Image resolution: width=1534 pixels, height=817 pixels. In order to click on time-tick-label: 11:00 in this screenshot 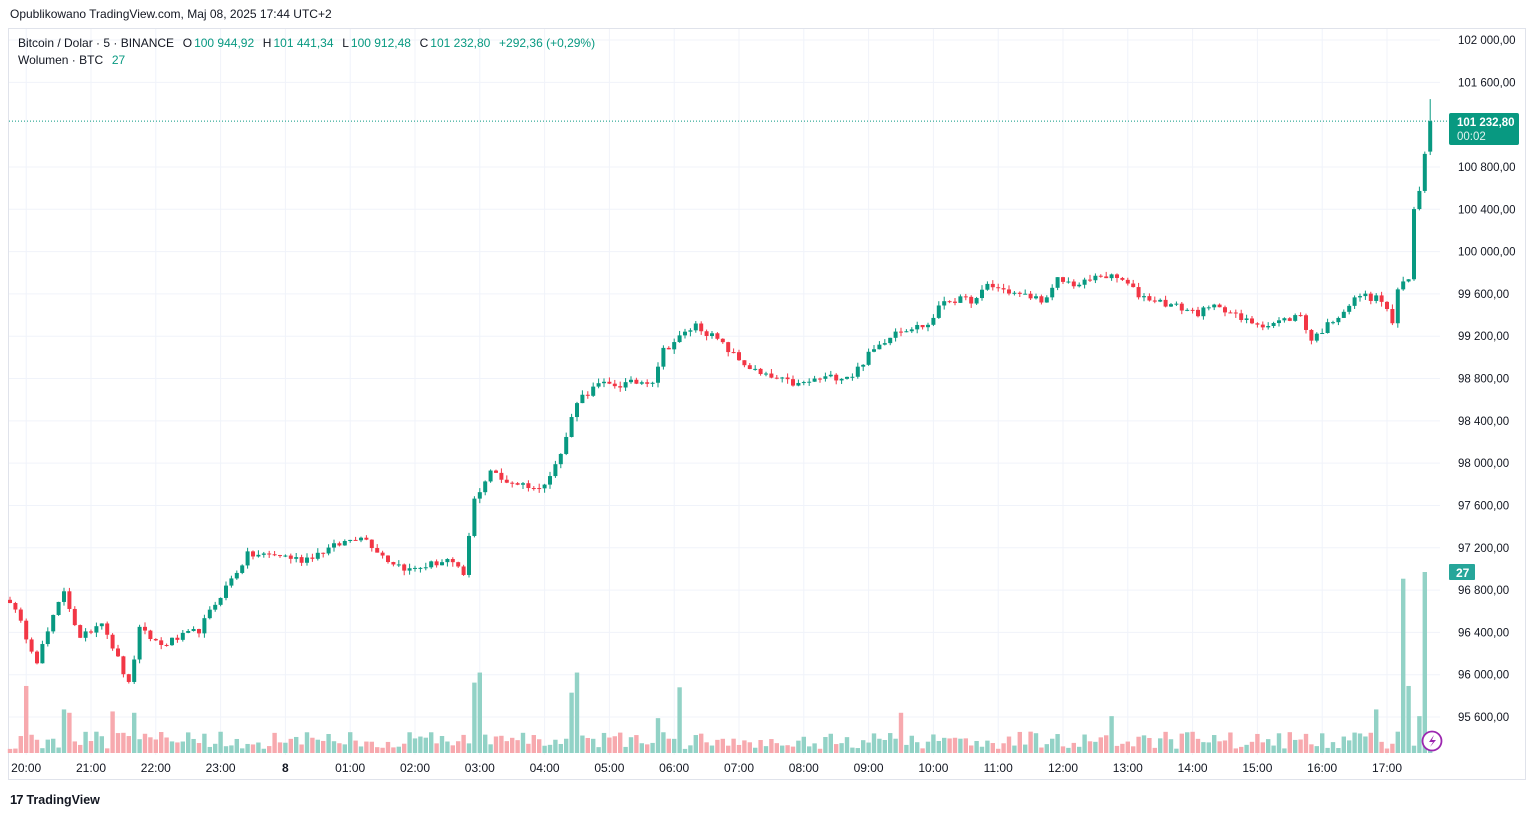, I will do `click(998, 768)`.